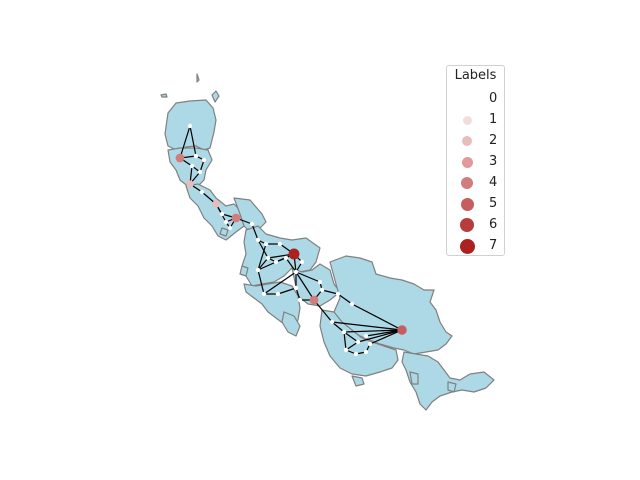 The image size is (640, 480). Describe the element at coordinates (493, 98) in the screenshot. I see `legend-label: 0` at that location.